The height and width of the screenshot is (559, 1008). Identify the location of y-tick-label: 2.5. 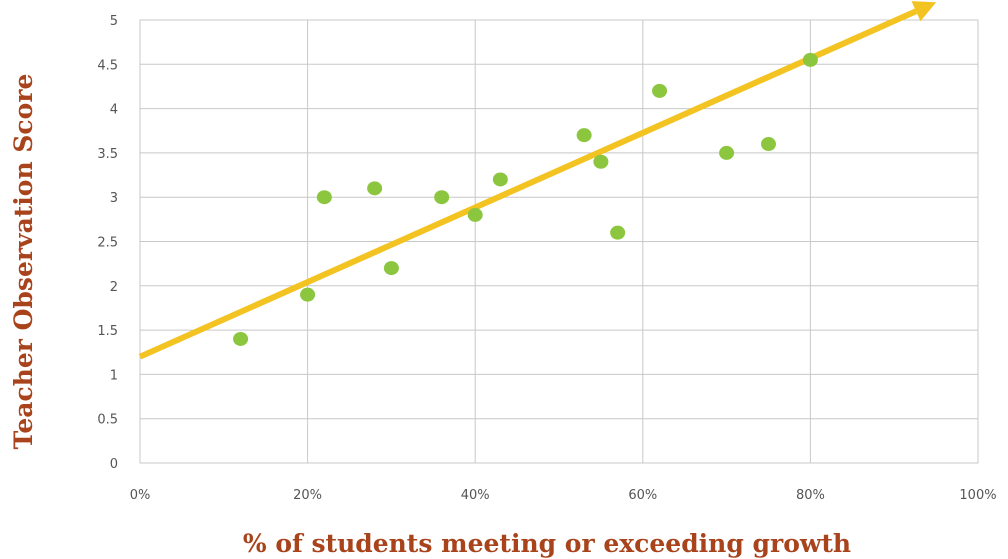
(107, 243).